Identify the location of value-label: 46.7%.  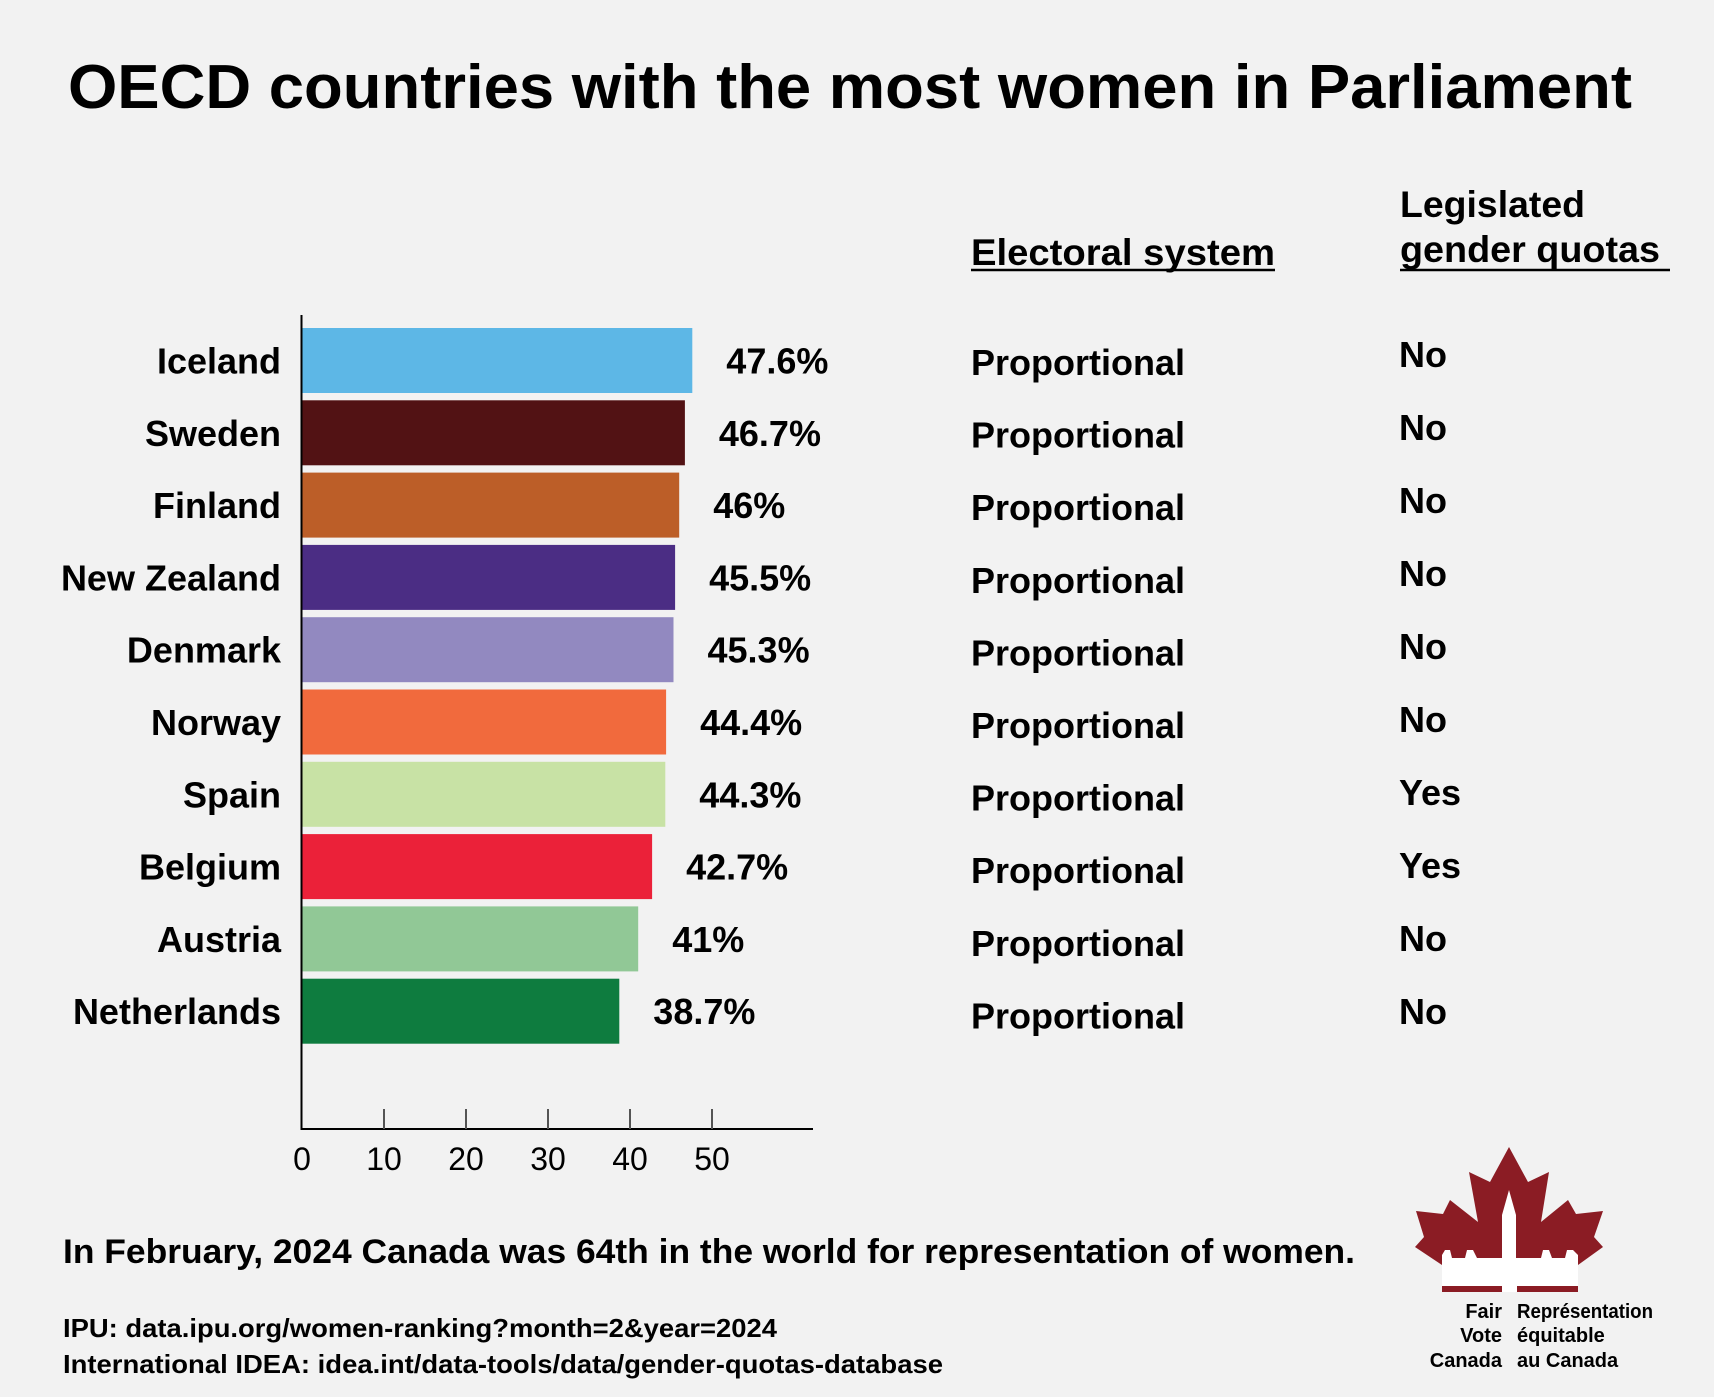
(770, 433).